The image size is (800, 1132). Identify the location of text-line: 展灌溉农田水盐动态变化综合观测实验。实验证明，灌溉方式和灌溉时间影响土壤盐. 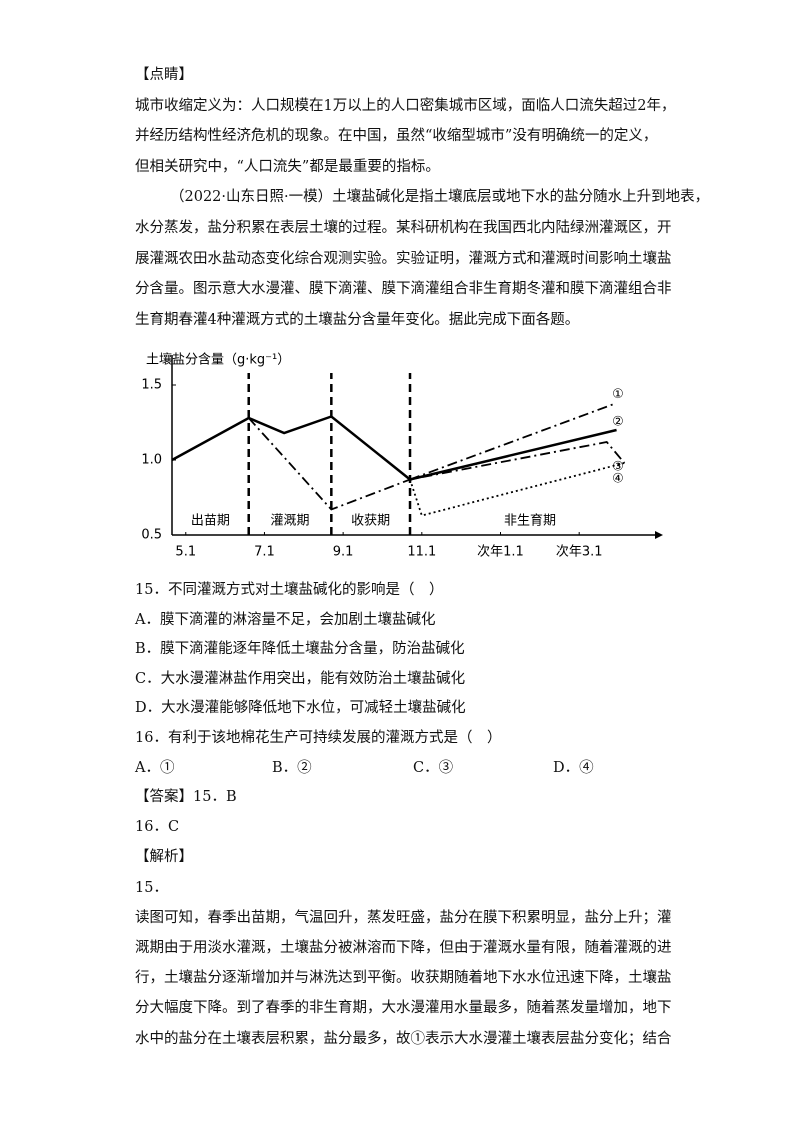
(403, 258).